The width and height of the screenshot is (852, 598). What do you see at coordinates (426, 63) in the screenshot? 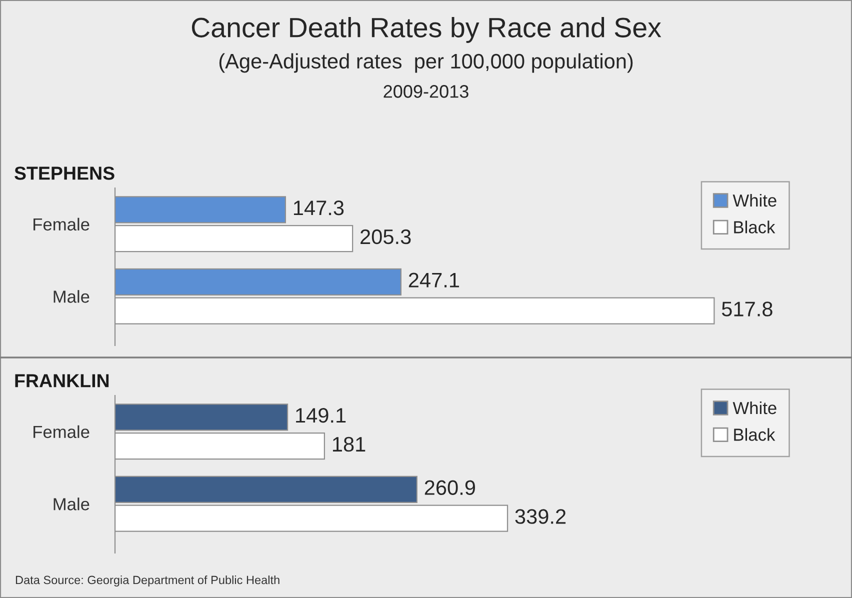
I see `text: (Age-Adjusted rates per 100,000 population)` at bounding box center [426, 63].